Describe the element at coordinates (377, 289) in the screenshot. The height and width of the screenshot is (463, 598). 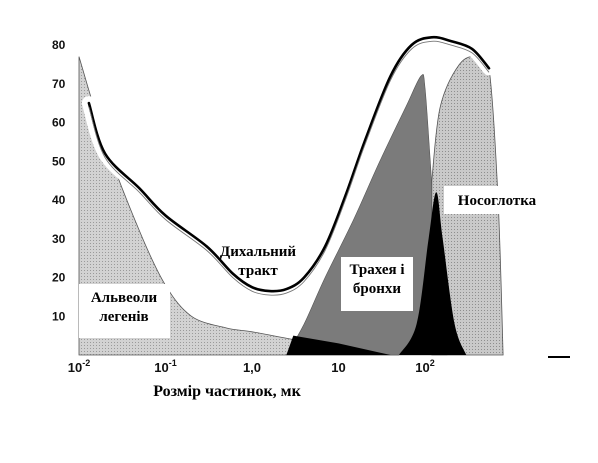
I see `trachea-label-line: бронхи` at that location.